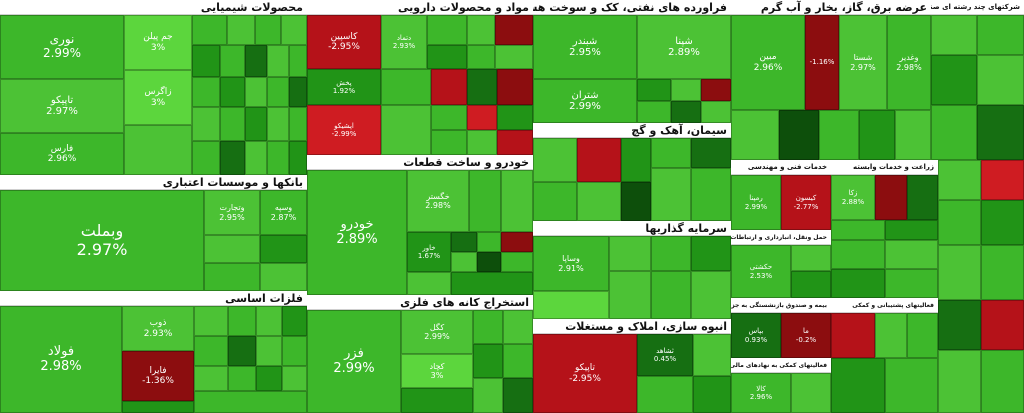  Describe the element at coordinates (158, 376) in the screenshot. I see `tile-falira: فایرا -1.36%` at that location.